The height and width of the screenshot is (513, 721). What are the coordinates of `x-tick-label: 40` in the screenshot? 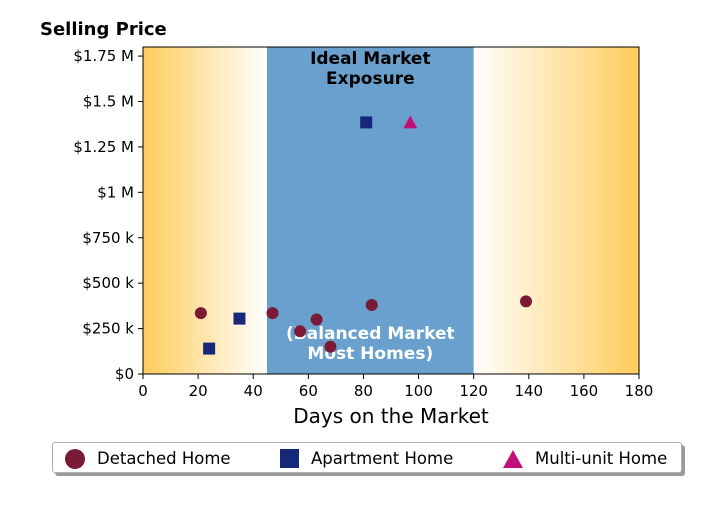 It's located at (253, 391).